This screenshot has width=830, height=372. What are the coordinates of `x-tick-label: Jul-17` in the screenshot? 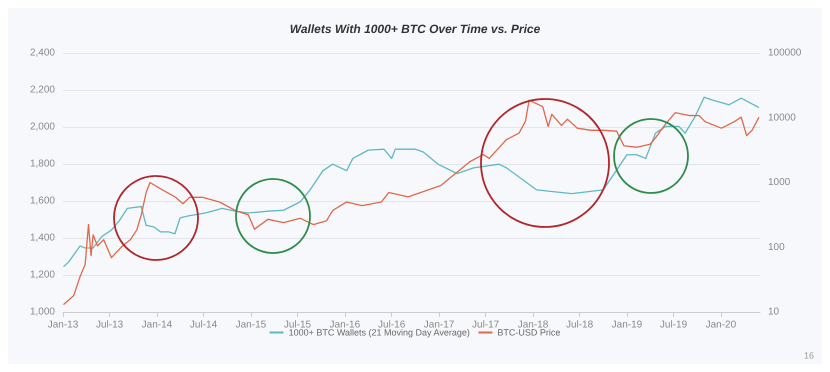 It's located at (486, 325).